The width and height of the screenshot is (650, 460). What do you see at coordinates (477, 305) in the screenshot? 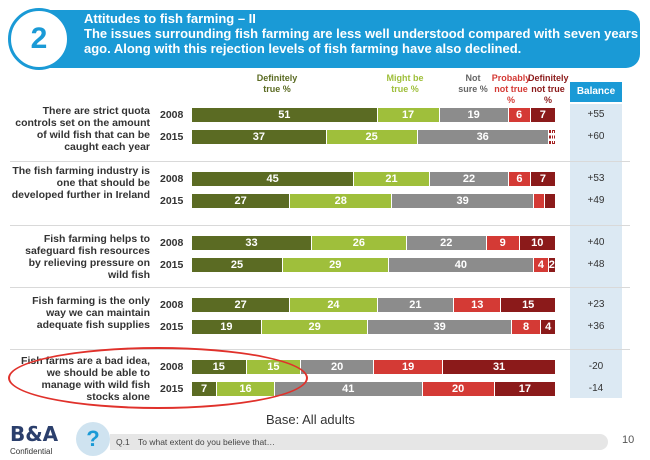
I see `bar-segment: 13` at bounding box center [477, 305].